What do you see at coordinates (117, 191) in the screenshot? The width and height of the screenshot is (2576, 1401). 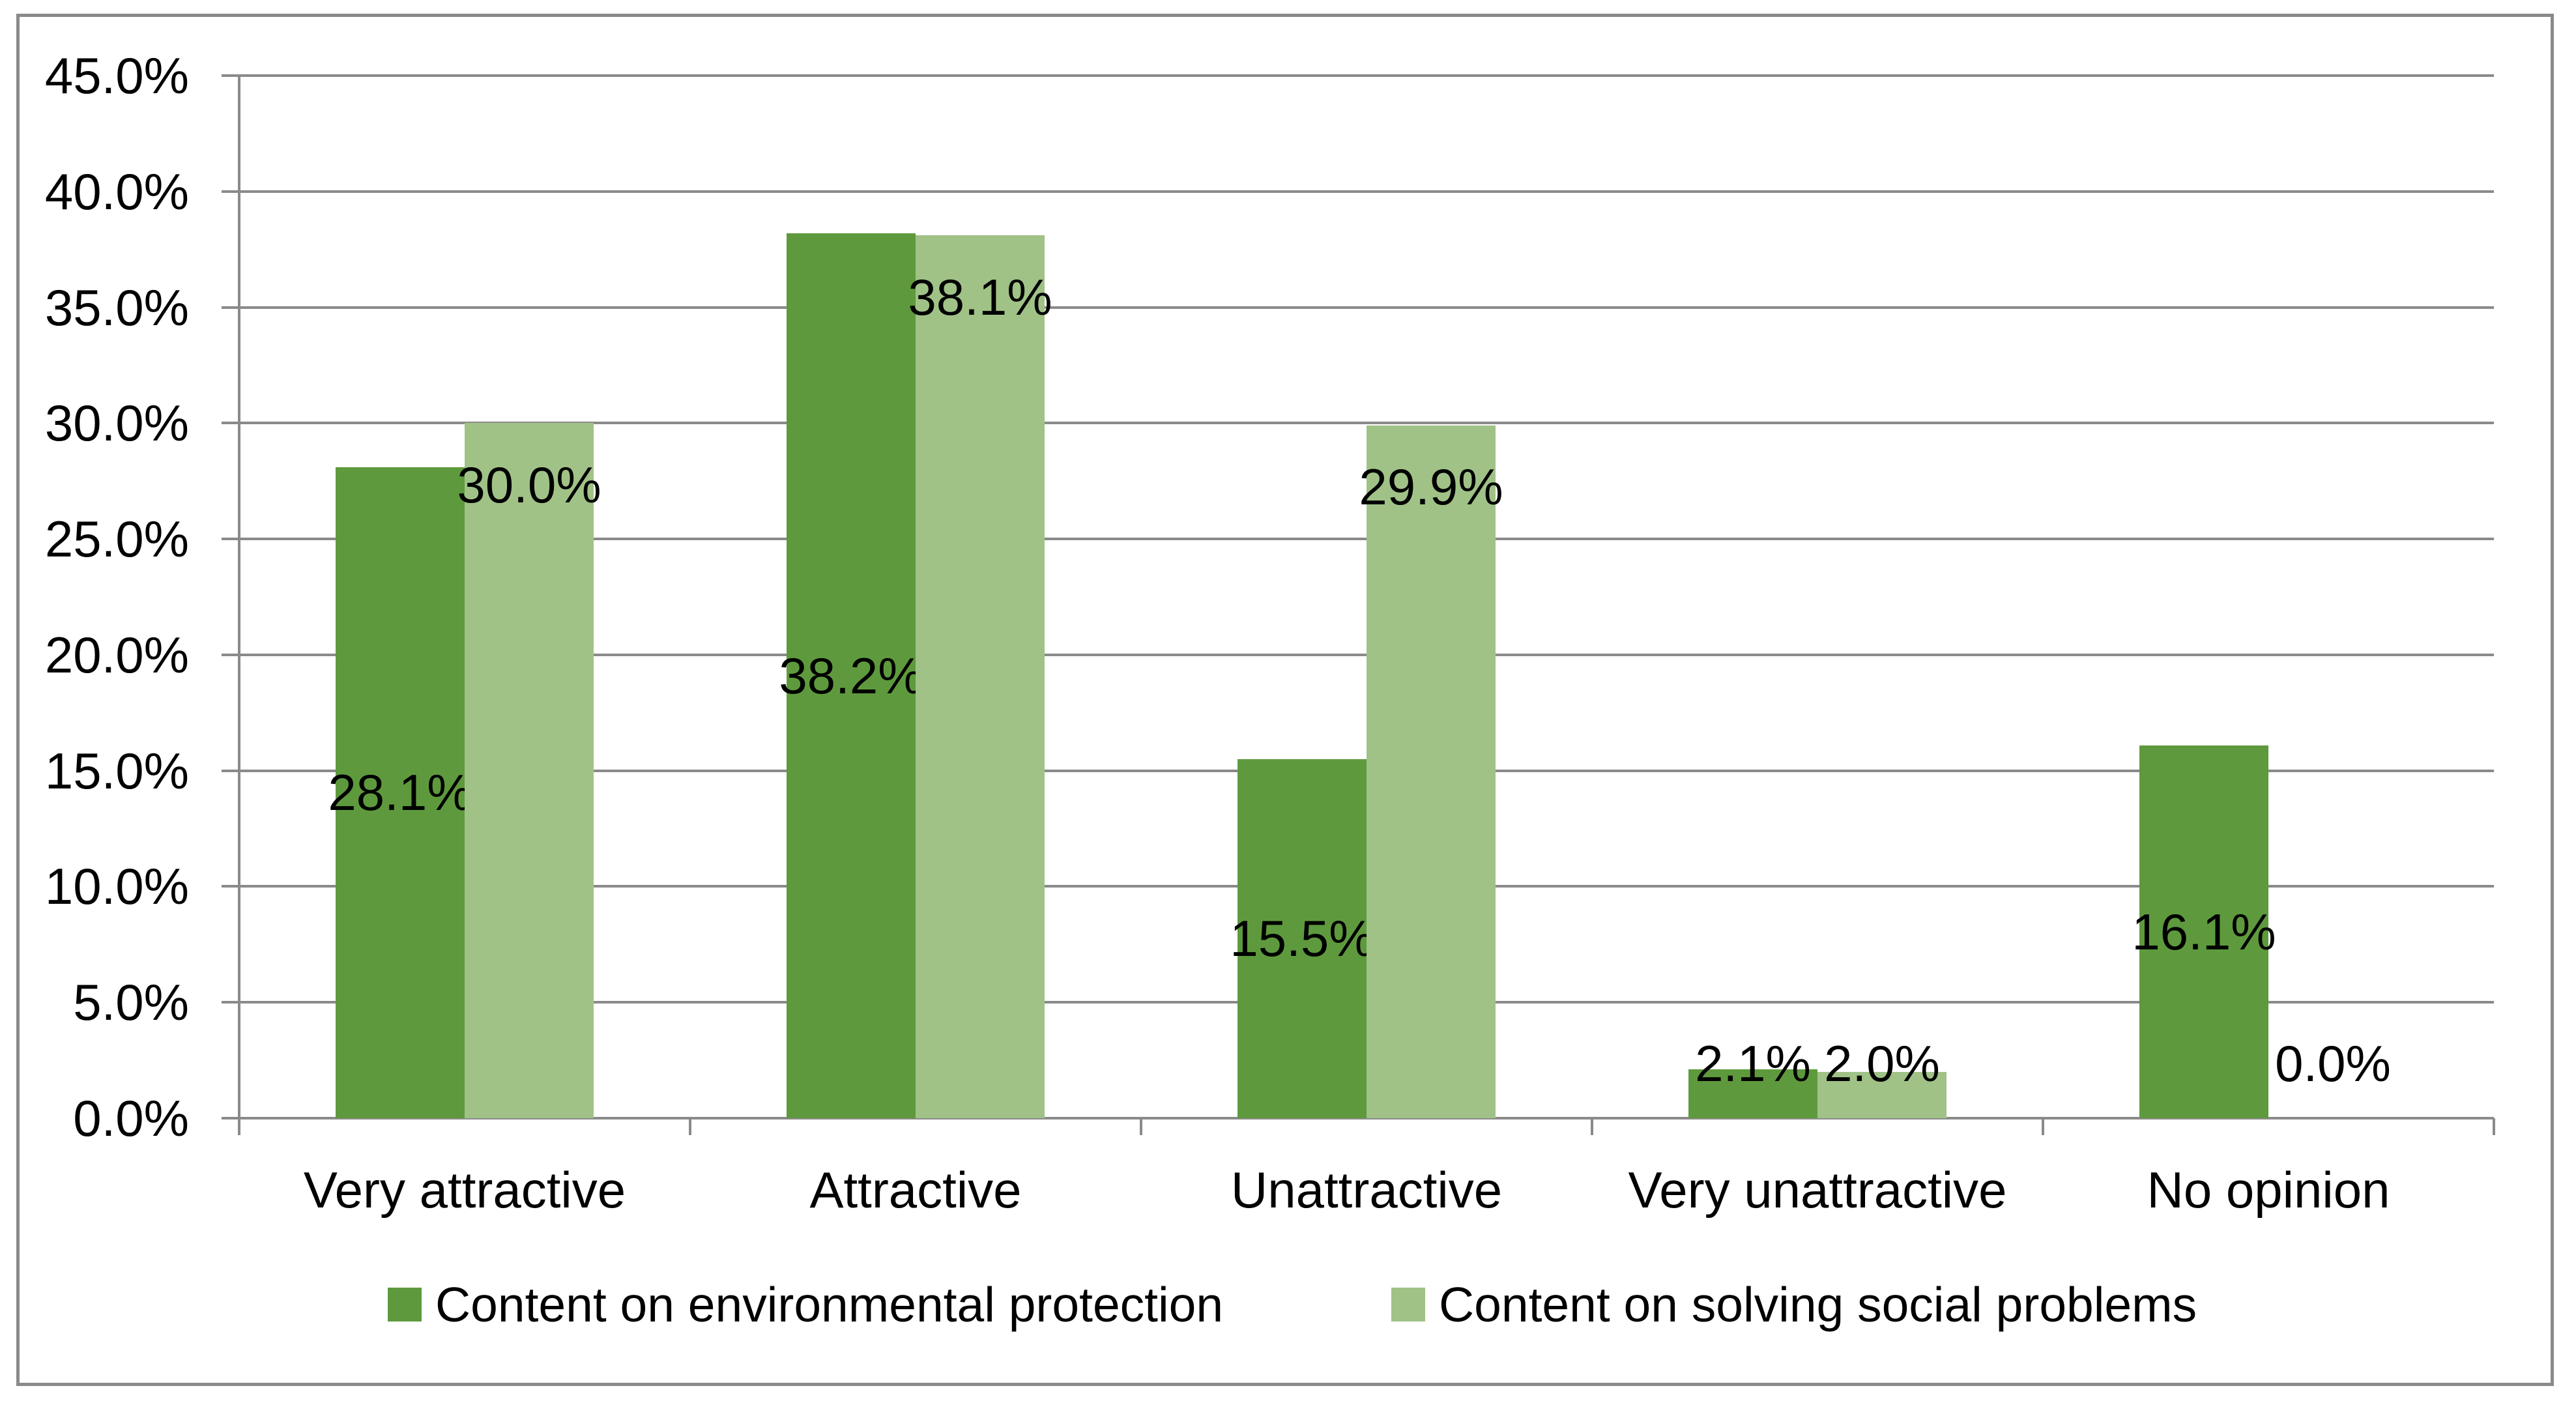 I see `y-tick-label-400: 40.0%` at bounding box center [117, 191].